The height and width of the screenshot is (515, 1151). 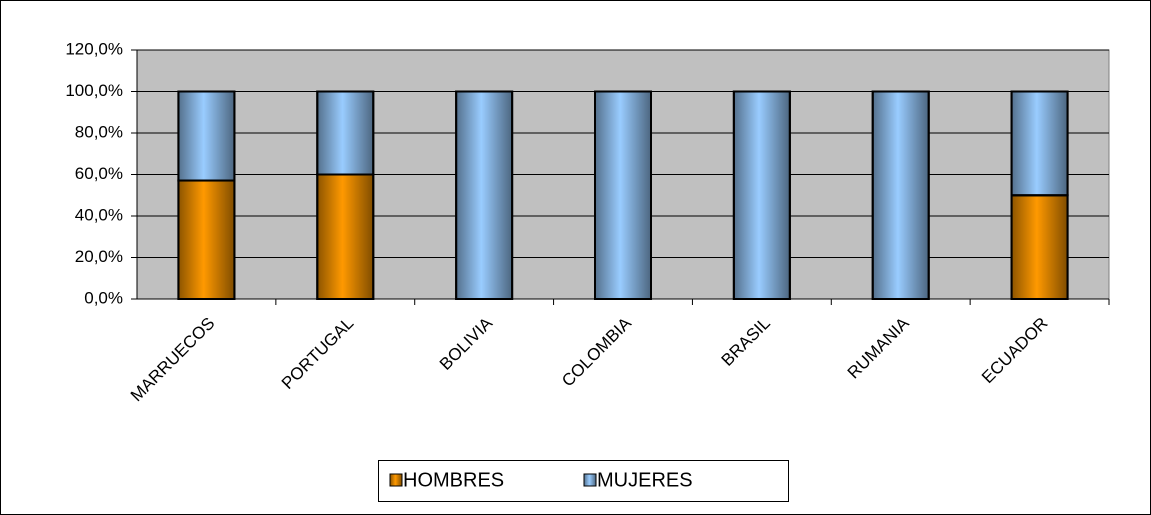 What do you see at coordinates (99, 131) in the screenshot?
I see `y-tick-label: 80,0%` at bounding box center [99, 131].